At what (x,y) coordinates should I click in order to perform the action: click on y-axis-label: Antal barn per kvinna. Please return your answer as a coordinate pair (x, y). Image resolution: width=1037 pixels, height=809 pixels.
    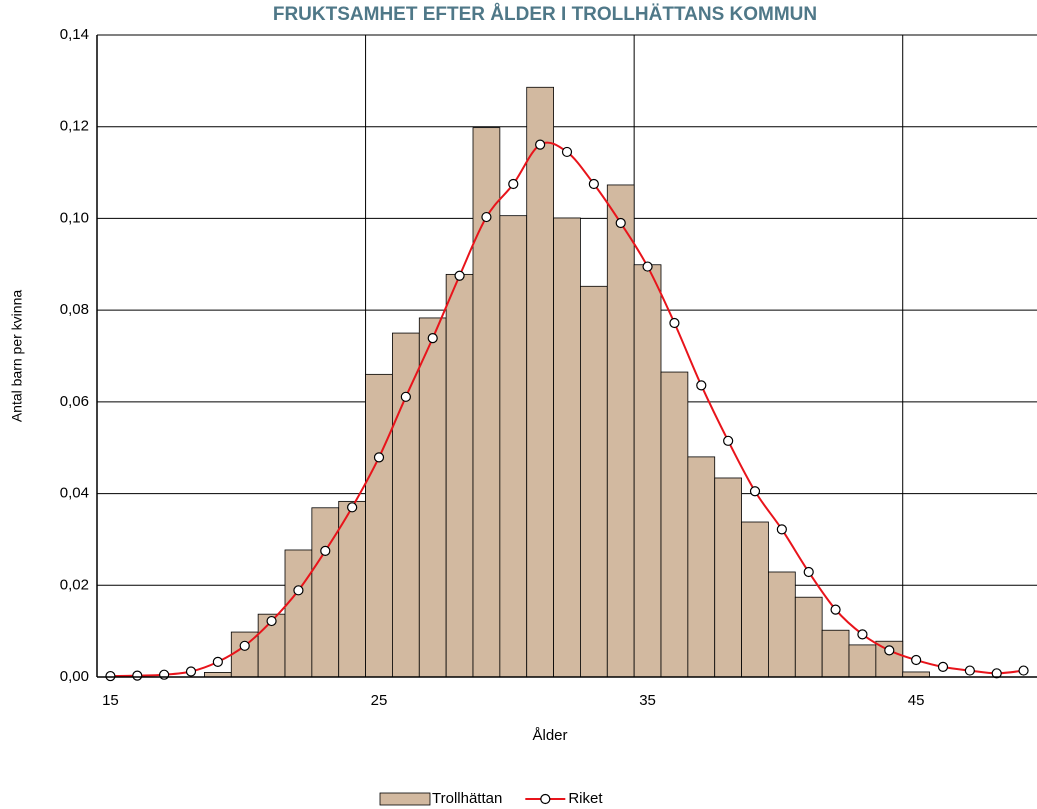
    Looking at the image, I should click on (17, 356).